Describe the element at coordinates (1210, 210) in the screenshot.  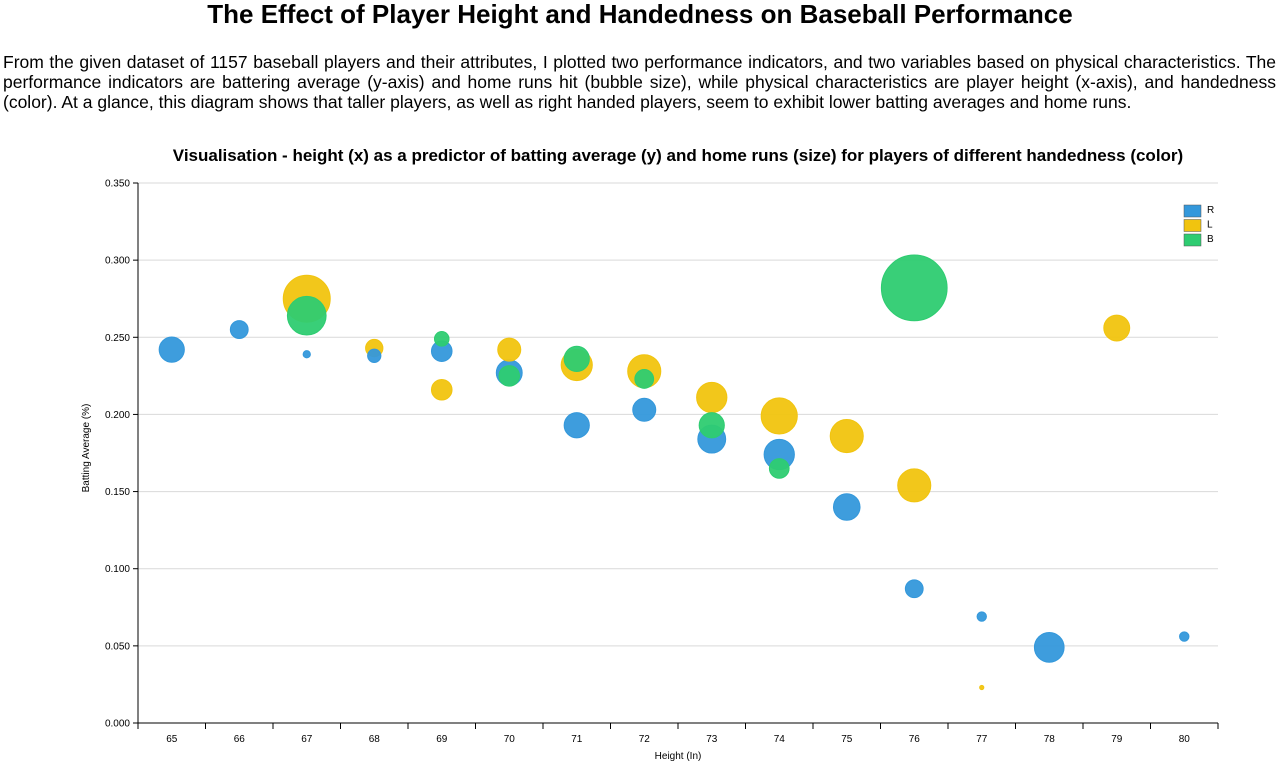
I see `legend-label-r: R` at that location.